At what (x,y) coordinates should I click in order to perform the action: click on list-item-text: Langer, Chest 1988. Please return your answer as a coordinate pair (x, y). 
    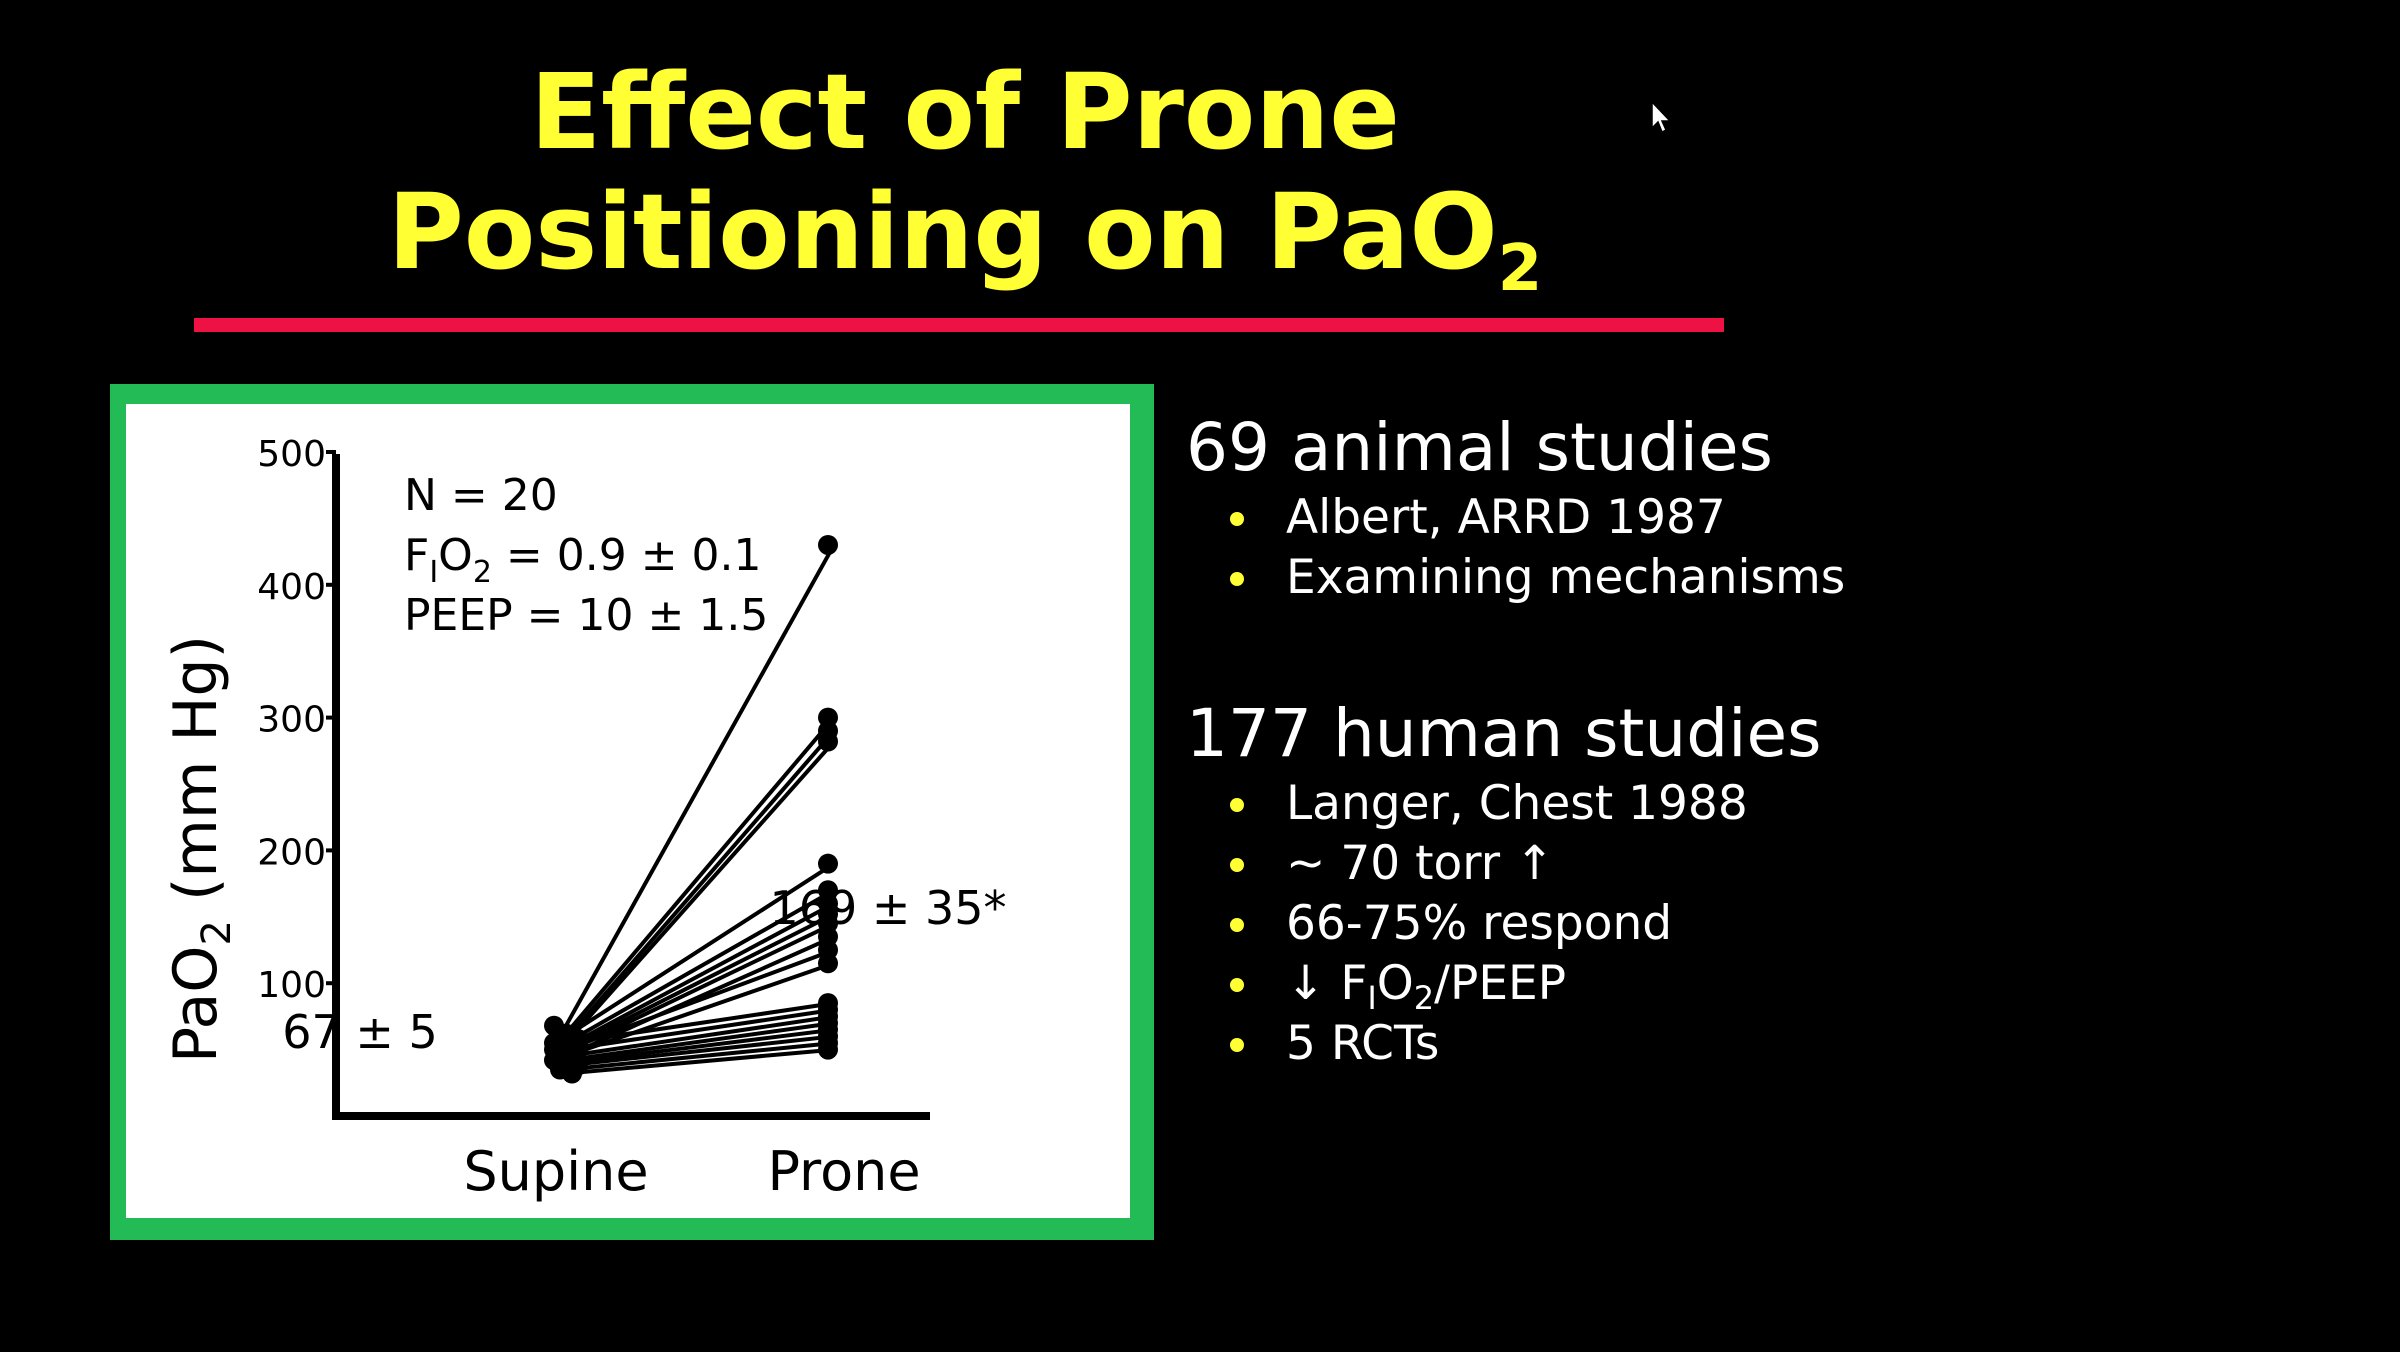
    Looking at the image, I should click on (1517, 803).